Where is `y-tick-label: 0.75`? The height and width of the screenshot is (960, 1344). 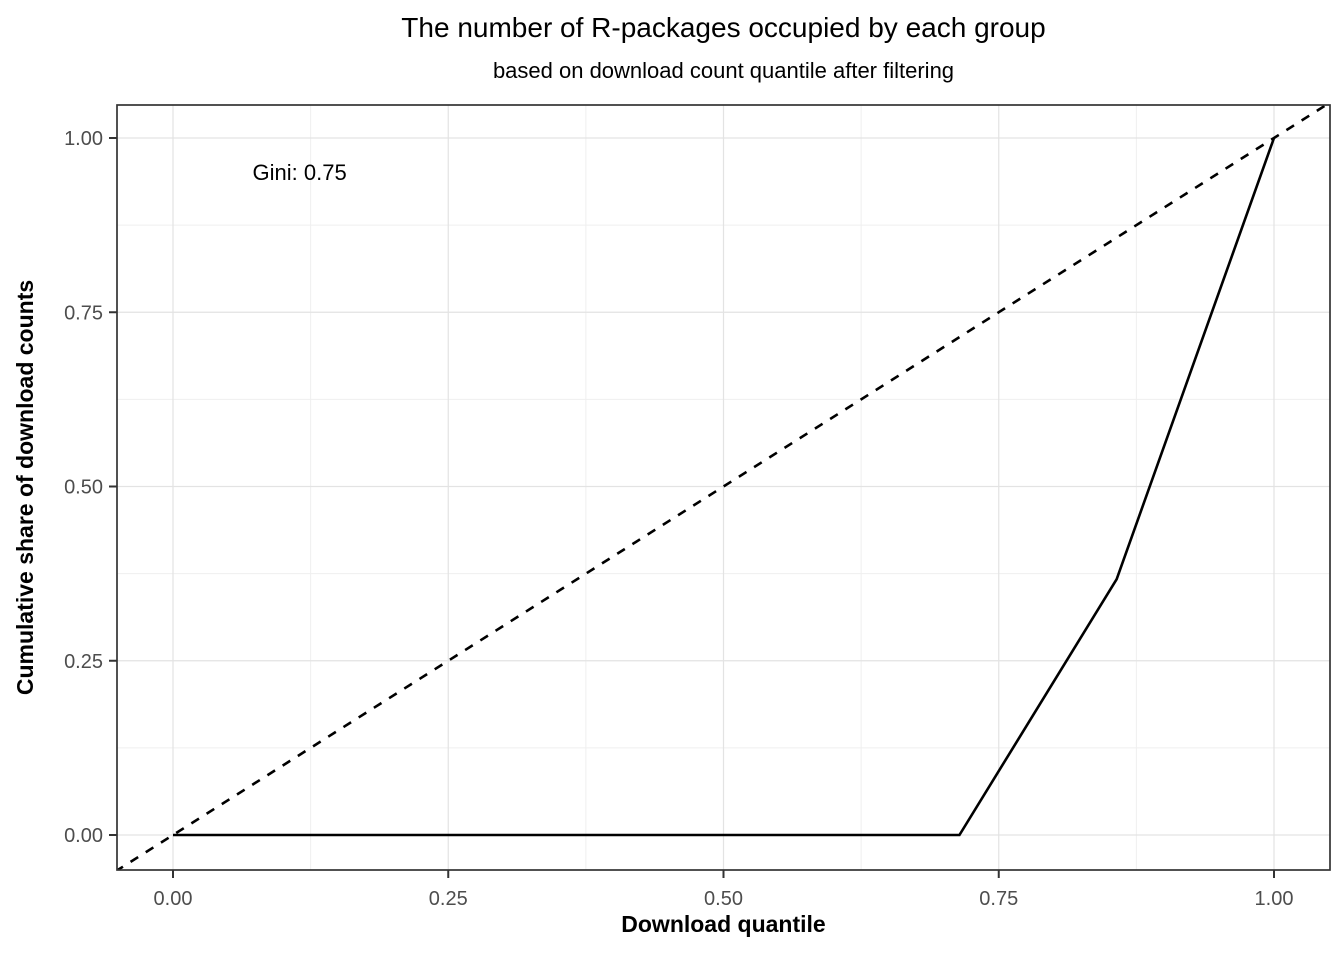
y-tick-label: 0.75 is located at coordinates (83, 313).